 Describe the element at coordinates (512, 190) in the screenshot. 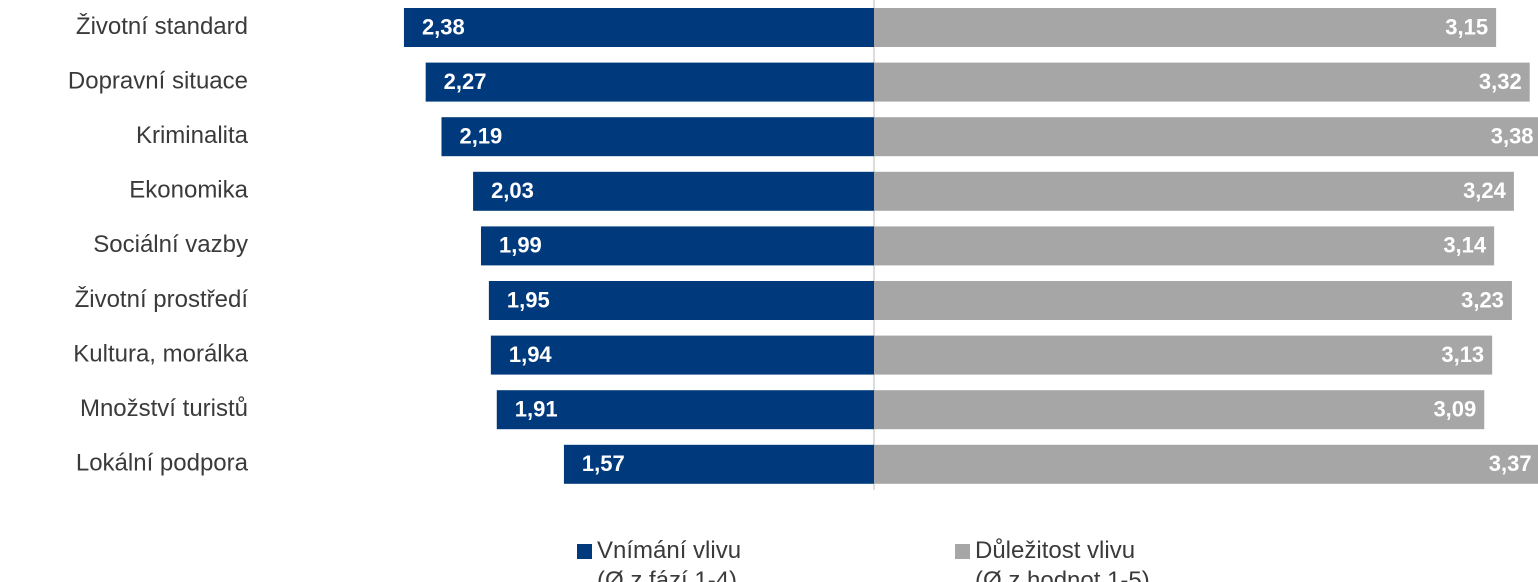

I see `value-label: 2,03` at that location.